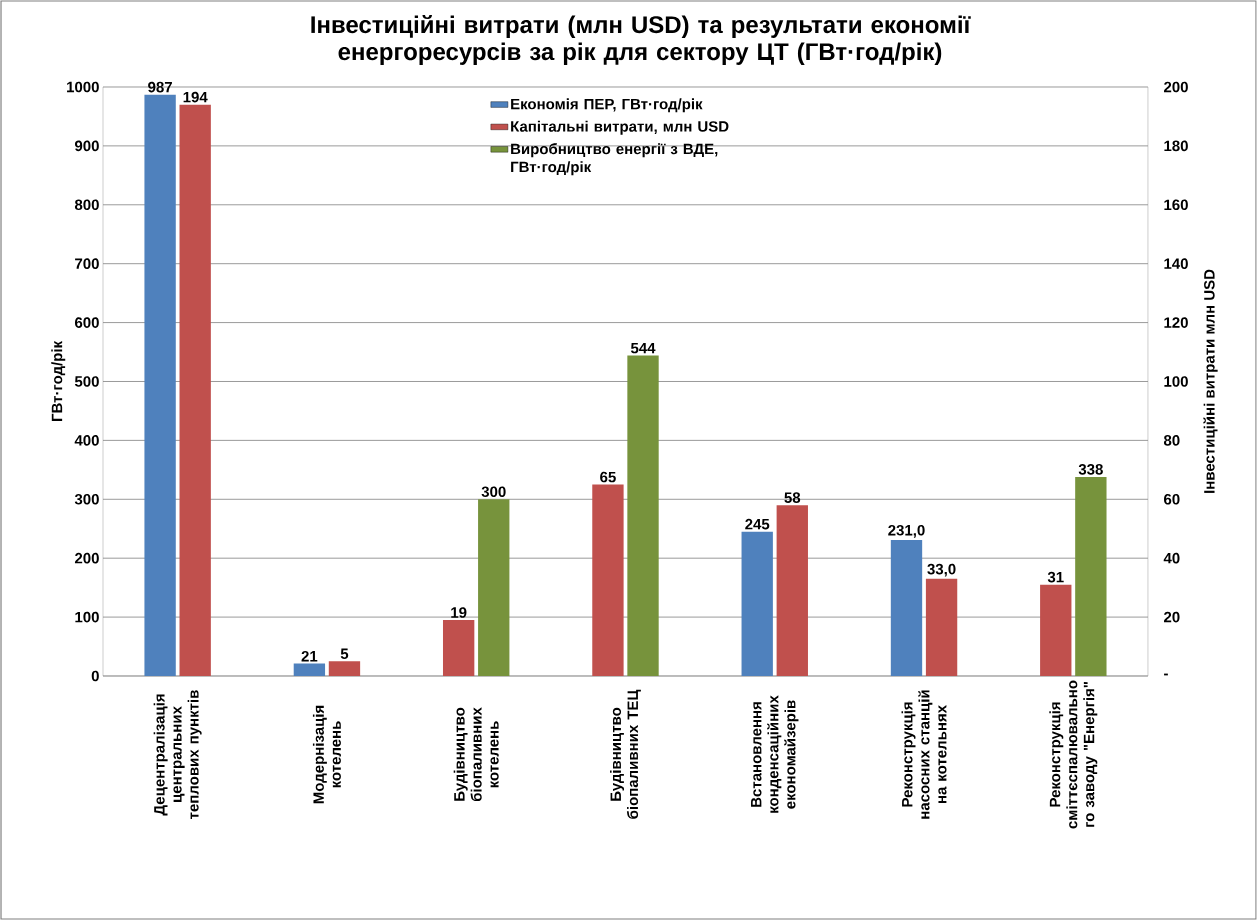 Image resolution: width=1257 pixels, height=920 pixels. Describe the element at coordinates (1176, 205) in the screenshot. I see `y2-tick-label: 160` at that location.